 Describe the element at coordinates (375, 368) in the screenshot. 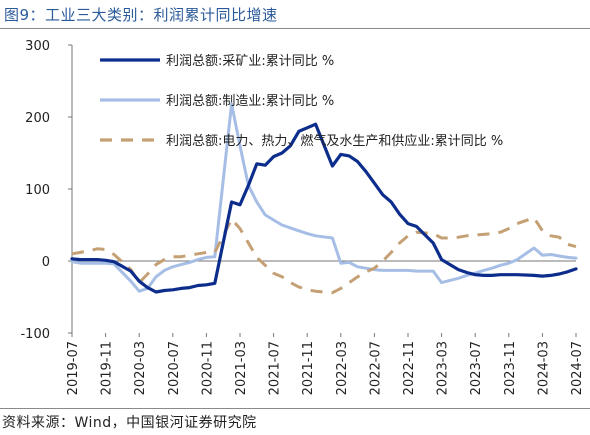

I see `x-tick-label: 2022-07` at that location.